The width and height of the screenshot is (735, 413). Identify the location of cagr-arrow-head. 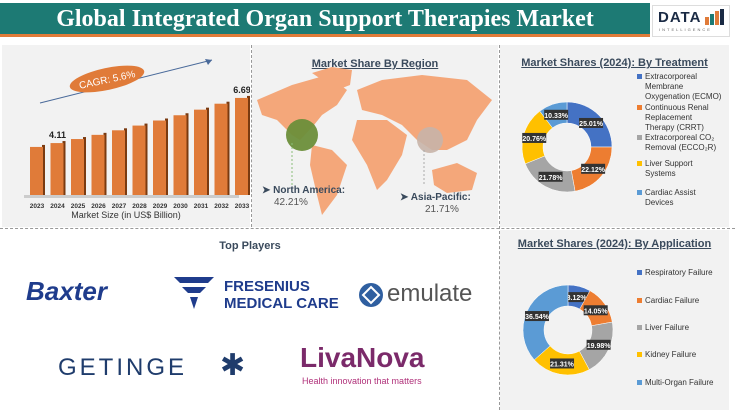
(208, 62).